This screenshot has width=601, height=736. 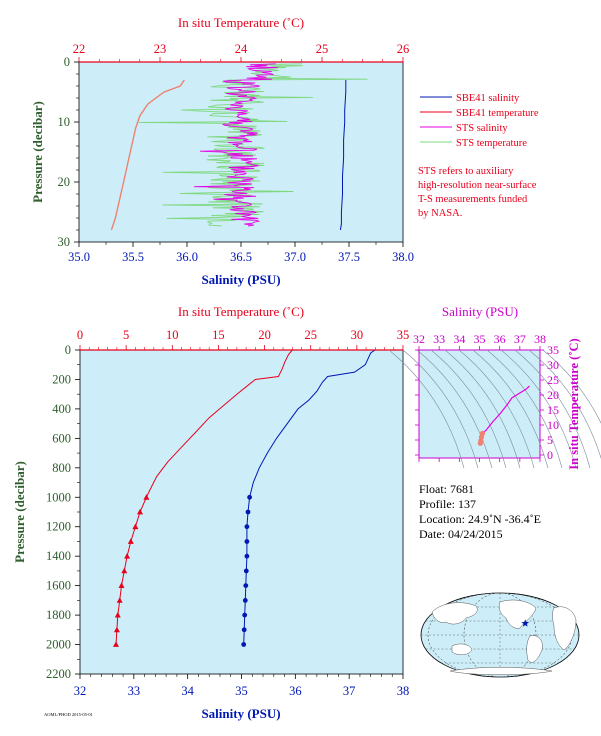 I want to click on full-profile-pressure-tick-label: 0, so click(x=68, y=350).